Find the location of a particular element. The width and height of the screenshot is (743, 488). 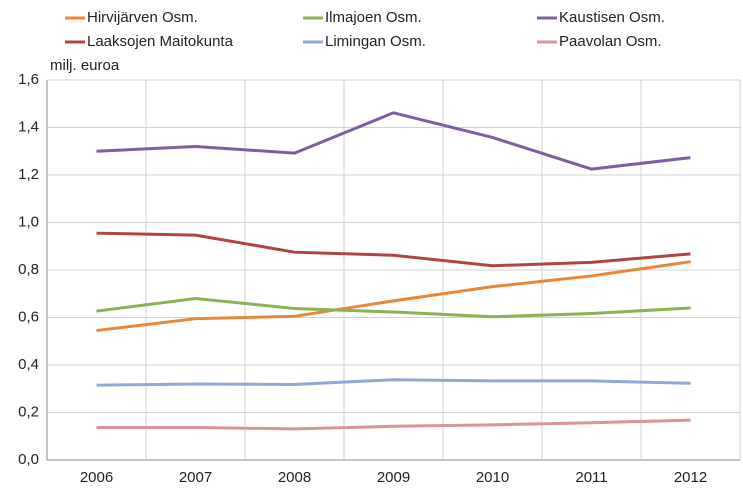

x-tick-label: 2006 is located at coordinates (96, 477).